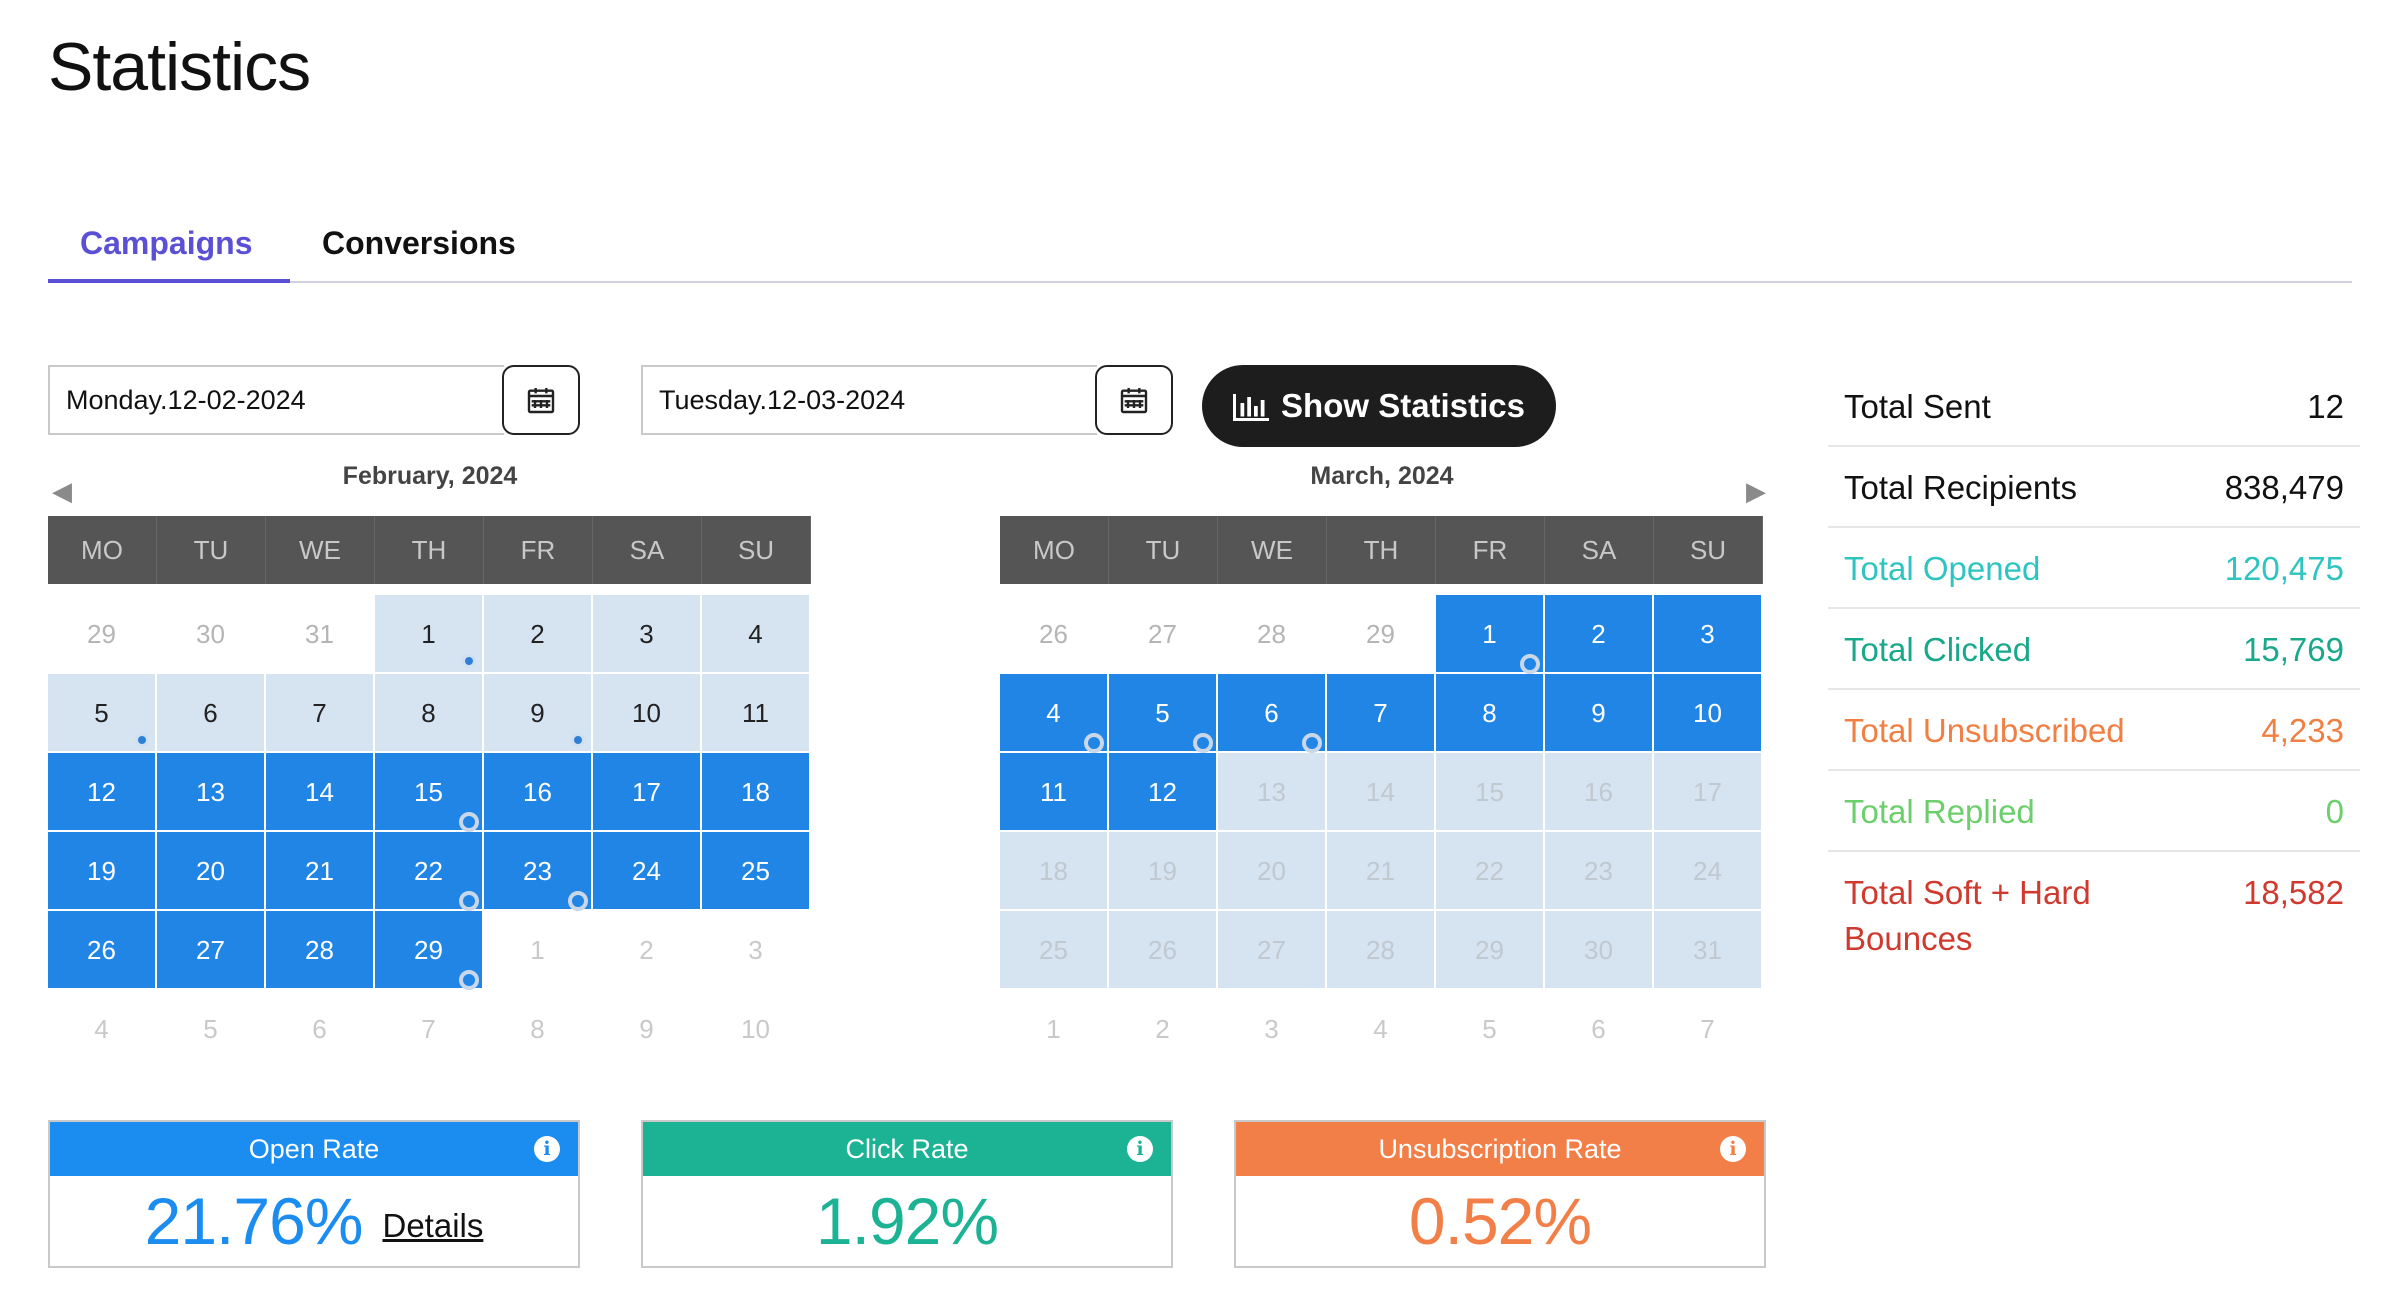  I want to click on calendar-day: 28, so click(320, 950).